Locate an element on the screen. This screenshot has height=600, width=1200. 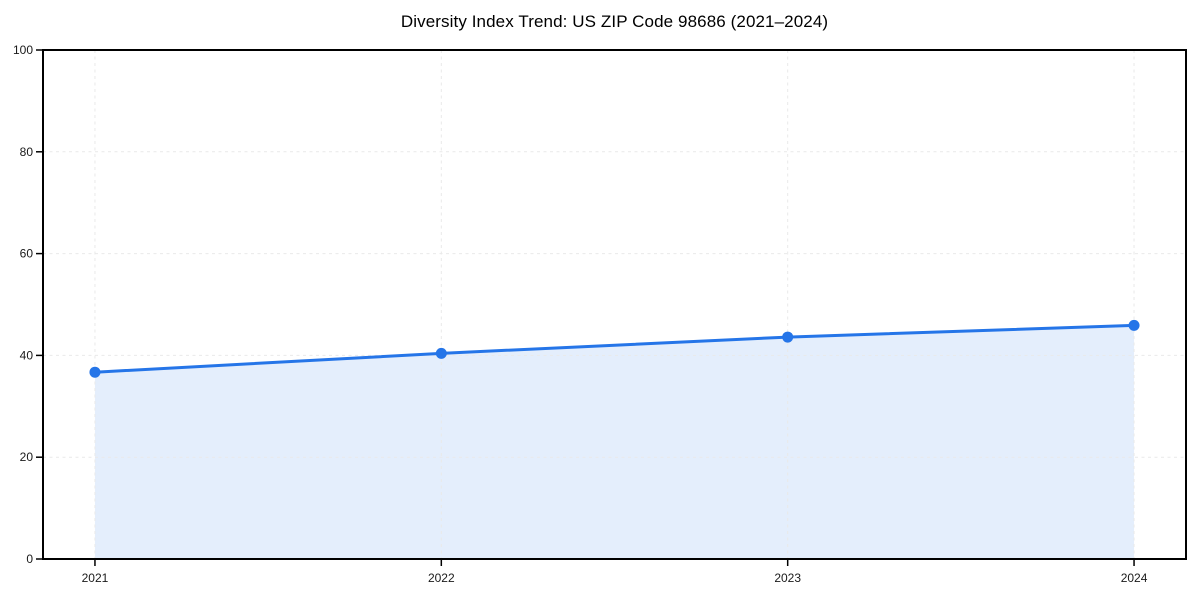
y-tick-label: 80 is located at coordinates (27, 152).